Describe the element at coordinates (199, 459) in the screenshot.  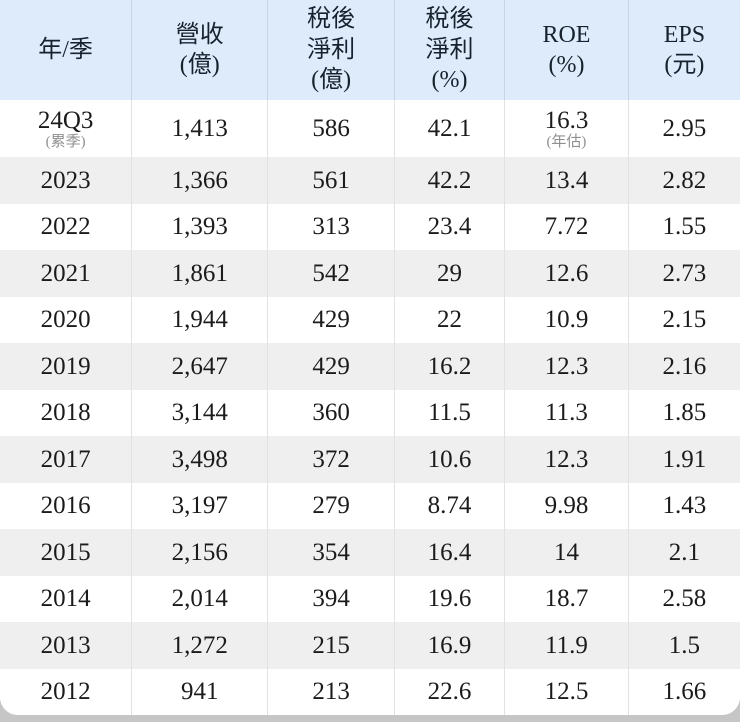
I see `cell: 3,498` at that location.